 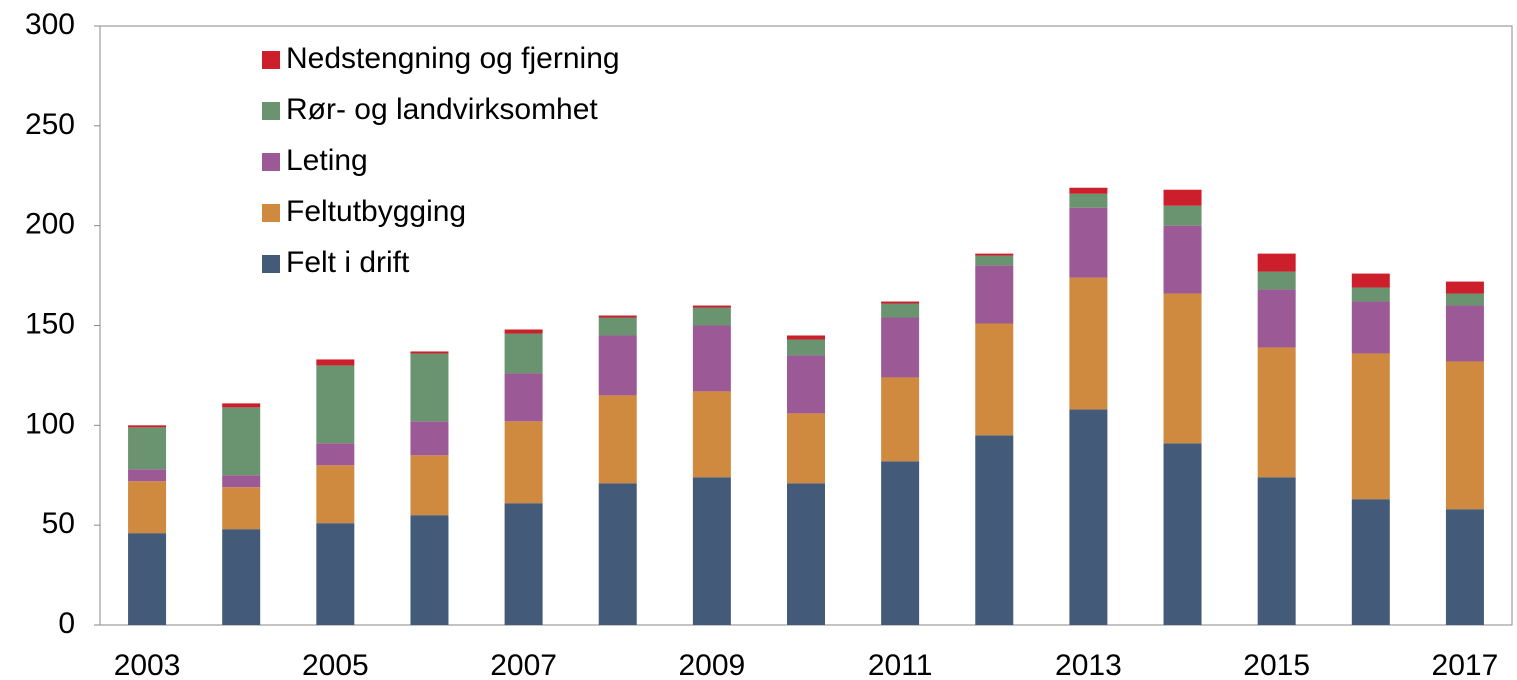 What do you see at coordinates (1276, 664) in the screenshot?
I see `x-tick-label: 2015` at bounding box center [1276, 664].